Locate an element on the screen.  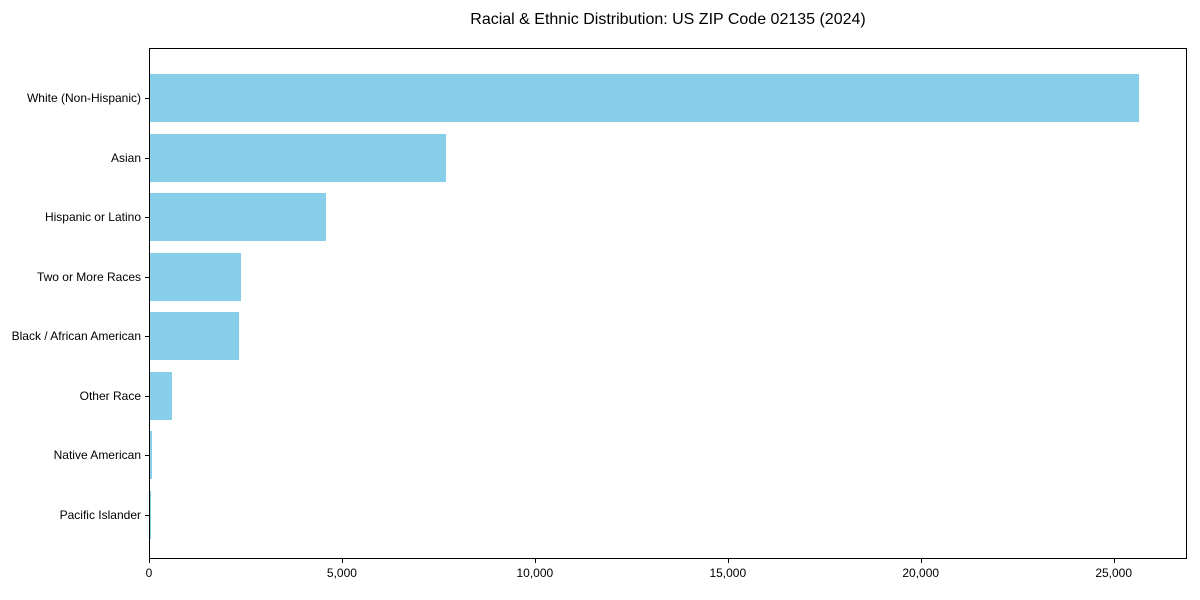
x-tick-label-0: 0 is located at coordinates (149, 573).